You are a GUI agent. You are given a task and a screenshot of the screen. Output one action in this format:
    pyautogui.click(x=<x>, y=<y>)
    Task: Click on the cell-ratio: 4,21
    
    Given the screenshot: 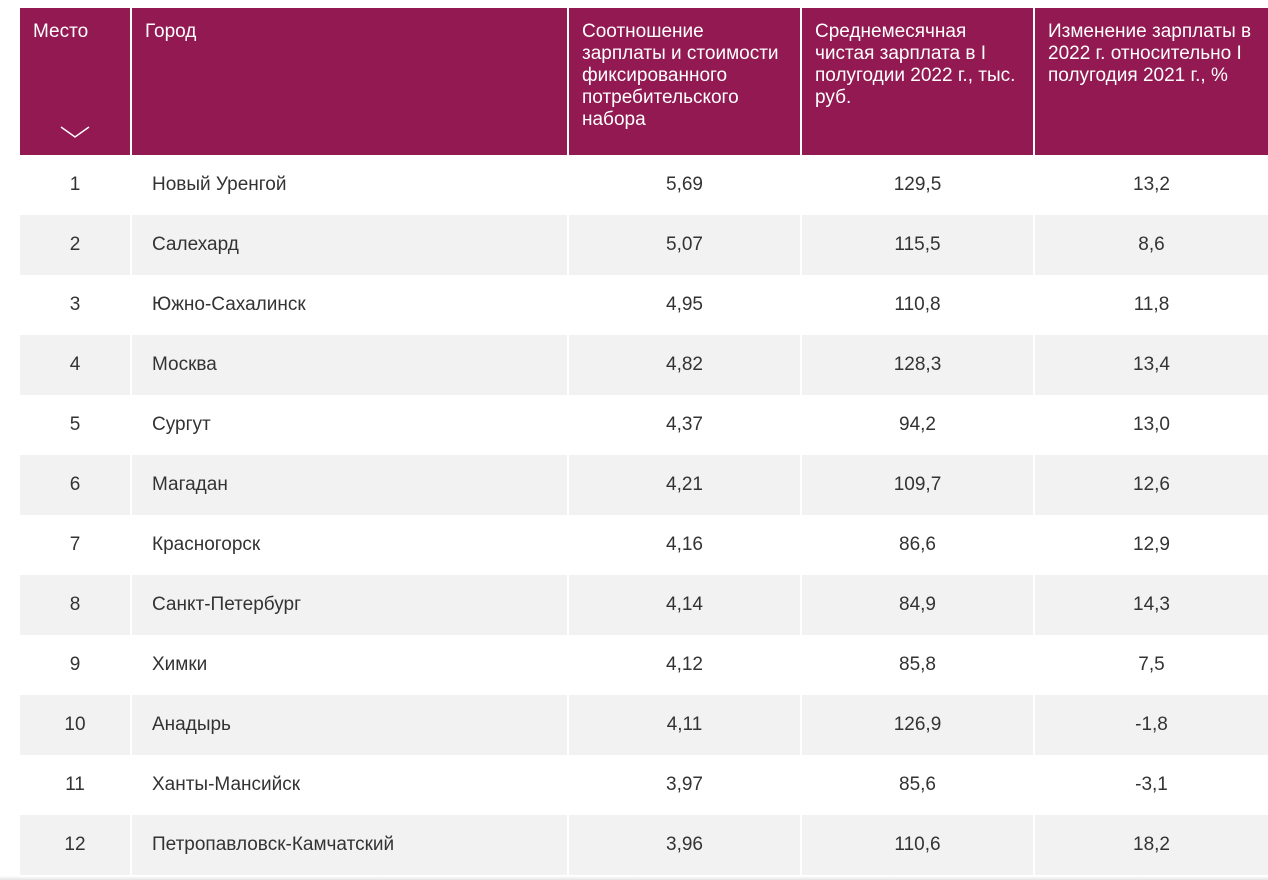 What is the action you would take?
    pyautogui.click(x=684, y=485)
    